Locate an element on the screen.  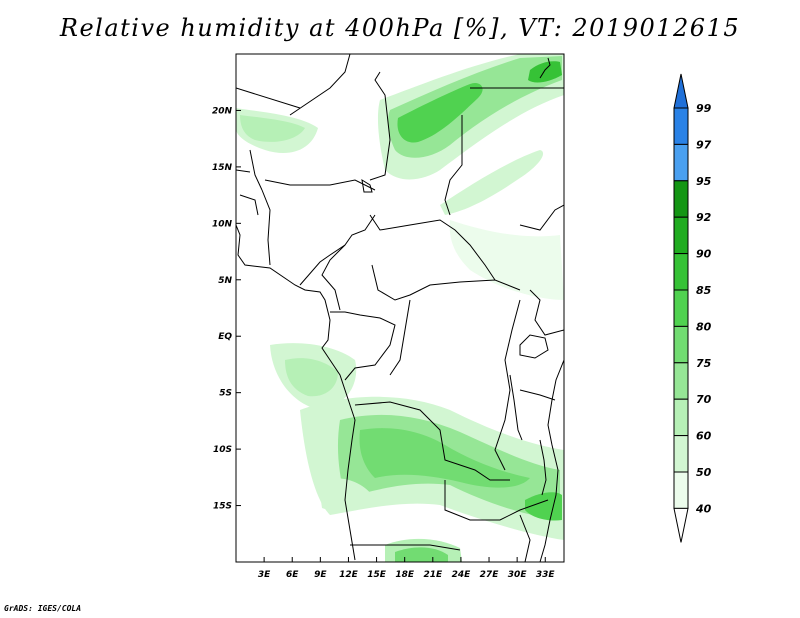
humidity-band-south-dark is located at coordinates (543, 506).